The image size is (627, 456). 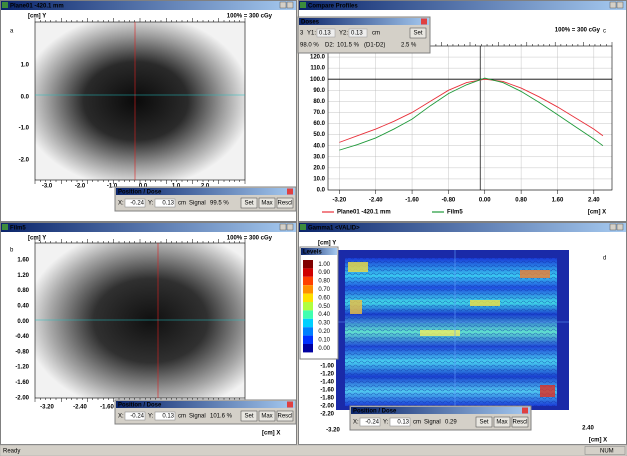 What do you see at coordinates (22, 398) in the screenshot?
I see `y-tick-label: -2.00` at bounding box center [22, 398].